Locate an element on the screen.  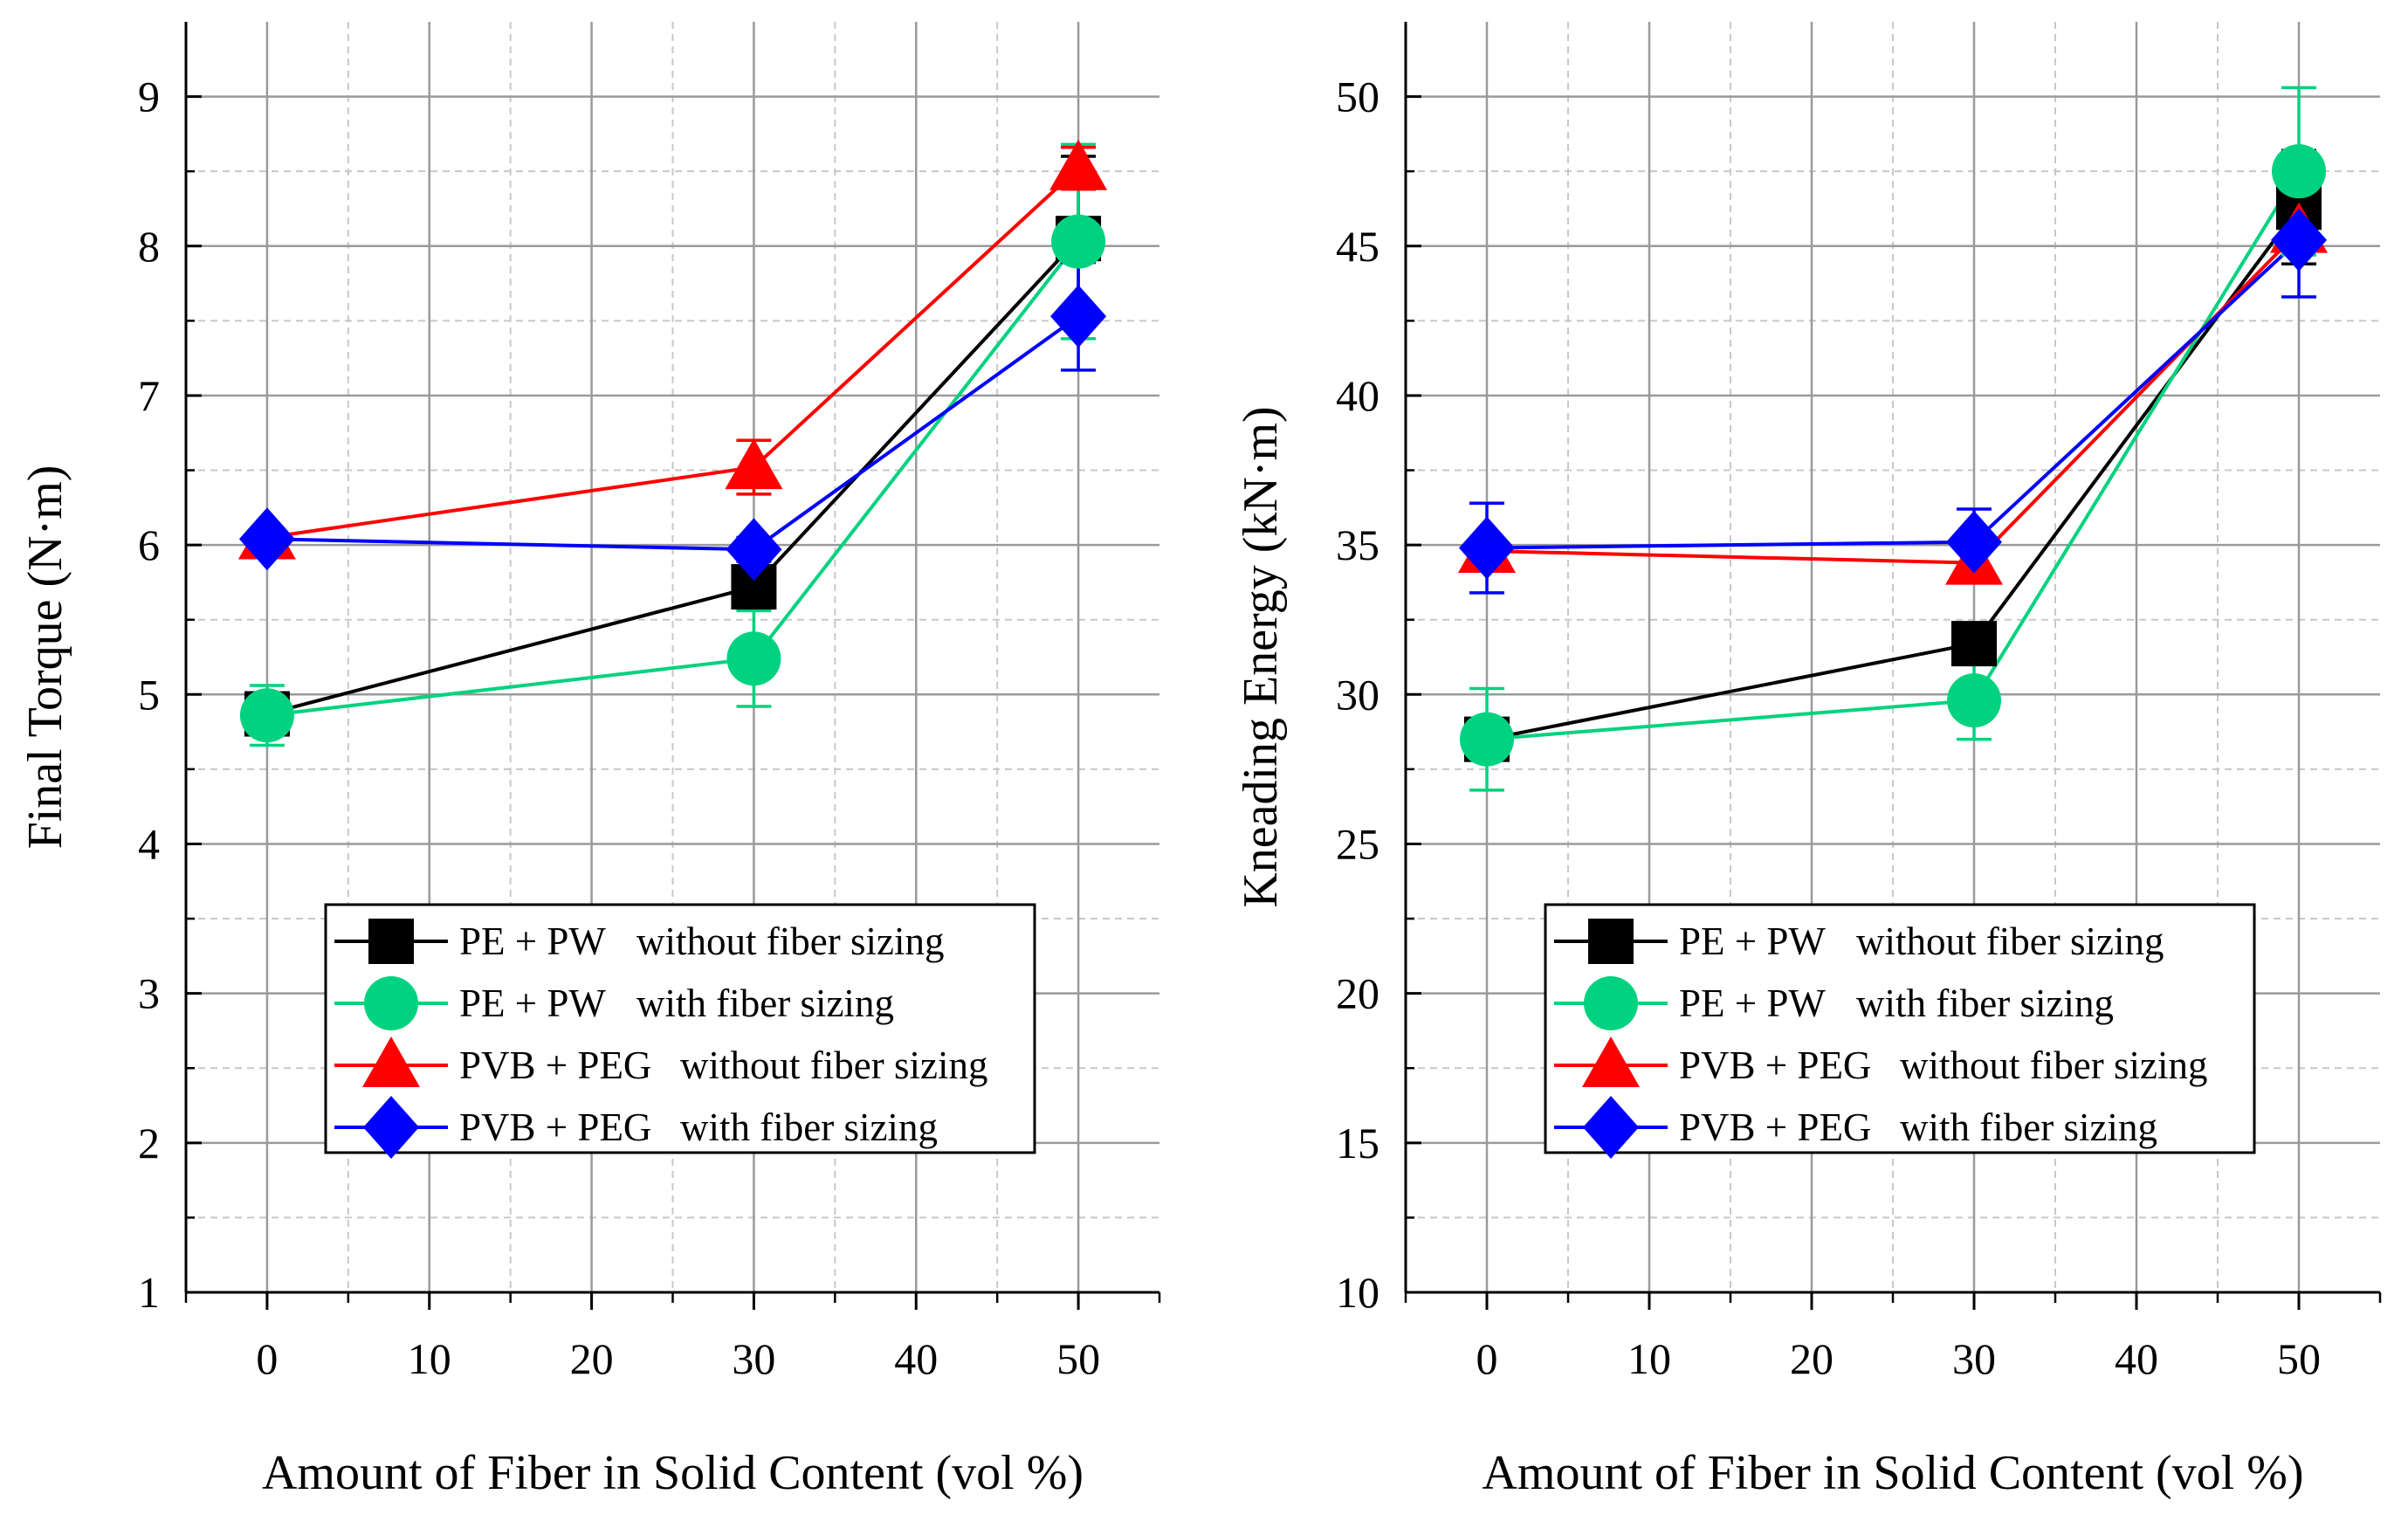
y-tick-label: 2 is located at coordinates (149, 1143).